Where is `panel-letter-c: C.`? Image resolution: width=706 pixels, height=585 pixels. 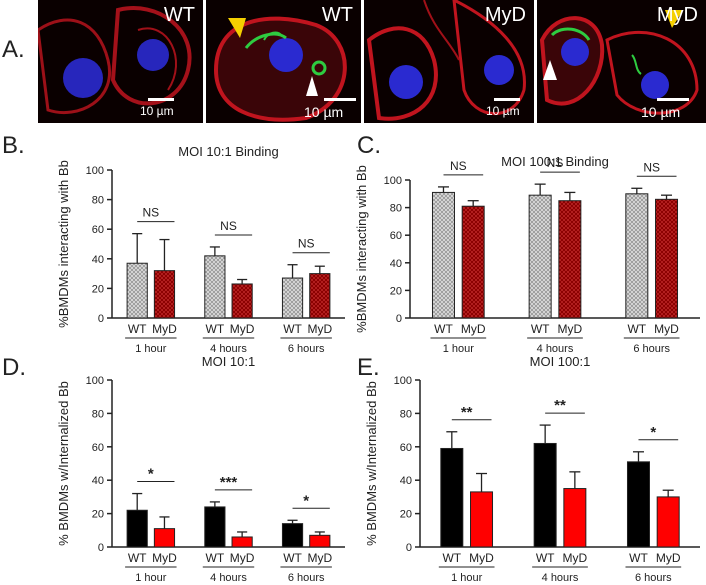
panel-letter-c: C. is located at coordinates (369, 145).